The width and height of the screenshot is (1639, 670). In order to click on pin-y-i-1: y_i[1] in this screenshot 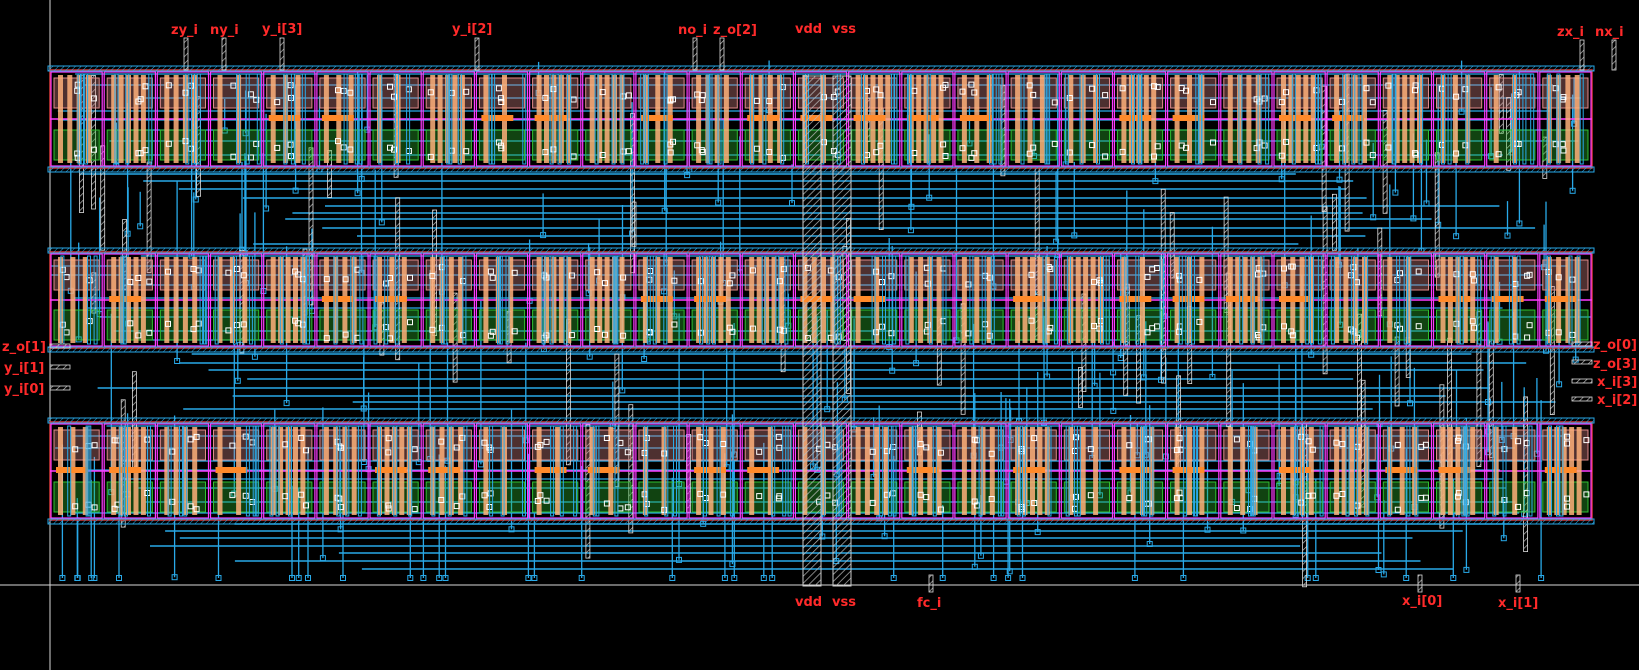, I will do `click(24, 368)`.